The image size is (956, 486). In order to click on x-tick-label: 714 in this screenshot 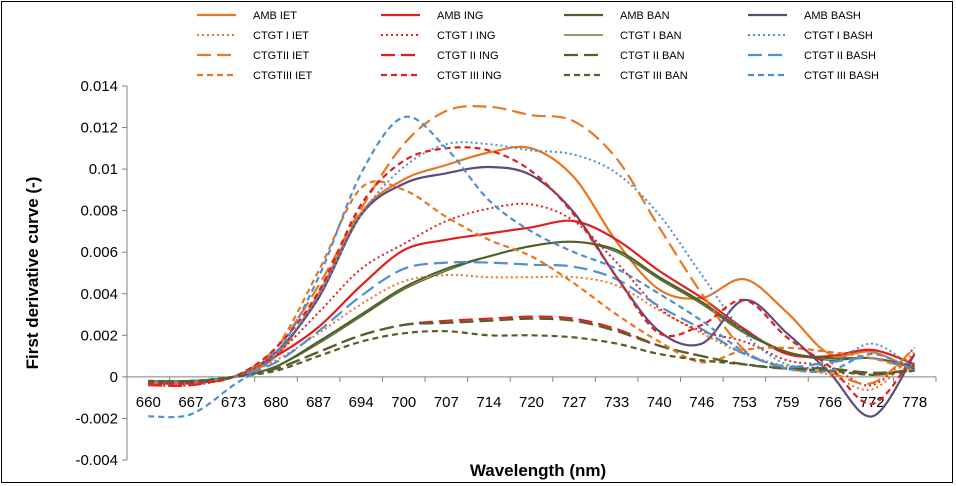, I will do `click(488, 402)`.